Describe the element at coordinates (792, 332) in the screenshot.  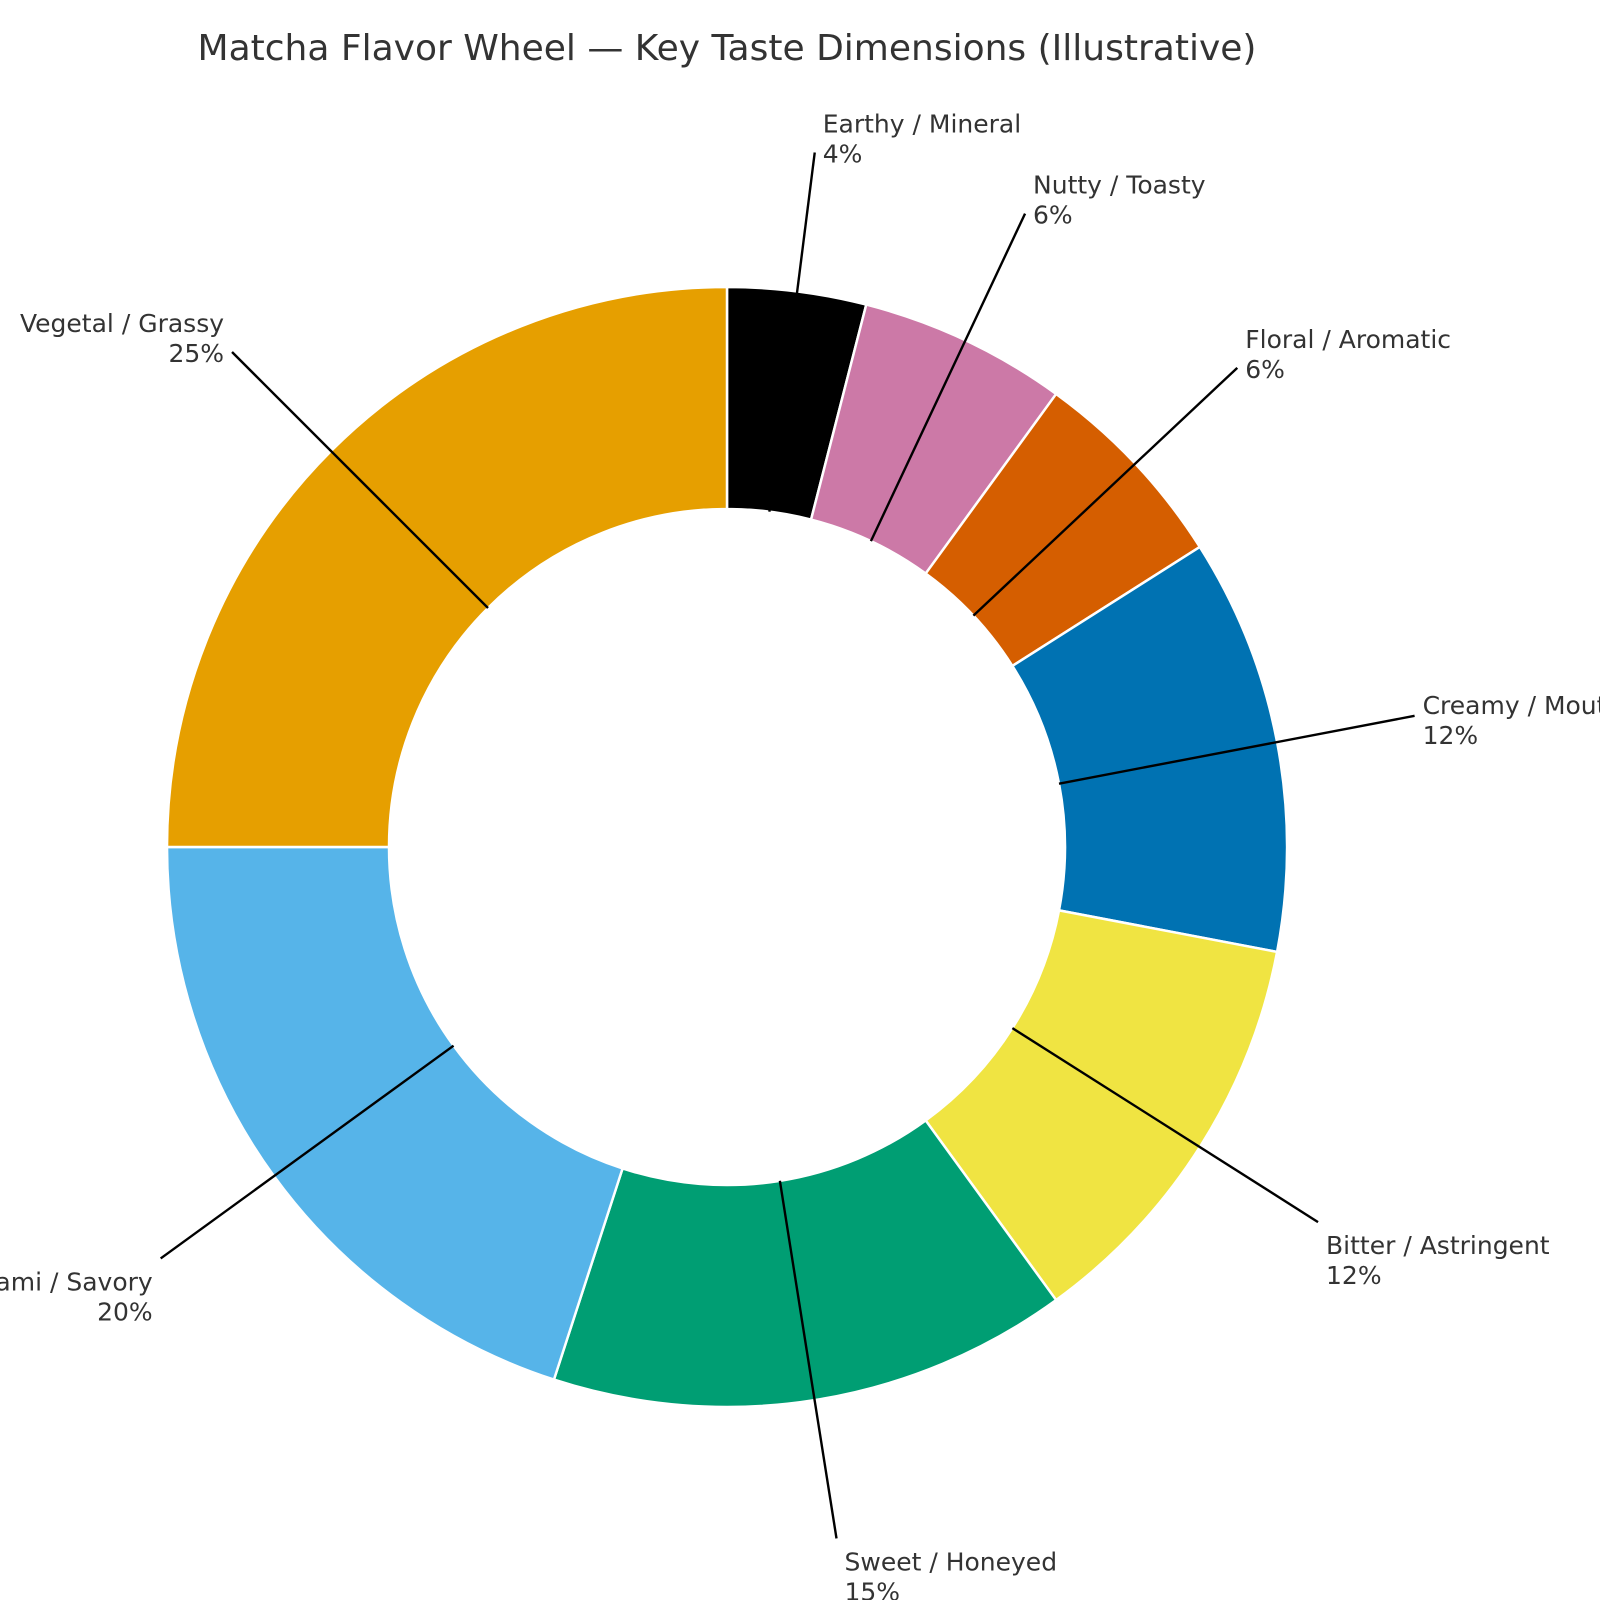
I see `leader-line-earthy-mineral` at that location.